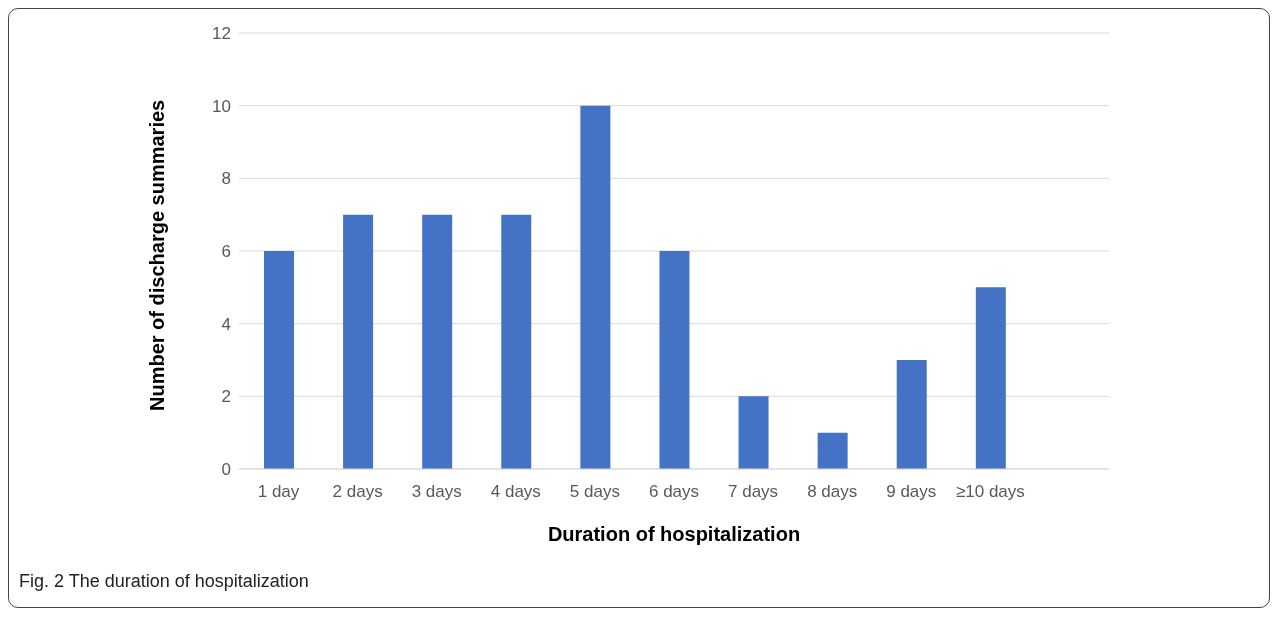 The width and height of the screenshot is (1284, 620). Describe the element at coordinates (357, 492) in the screenshot. I see `x-tick-label: 2 days` at that location.